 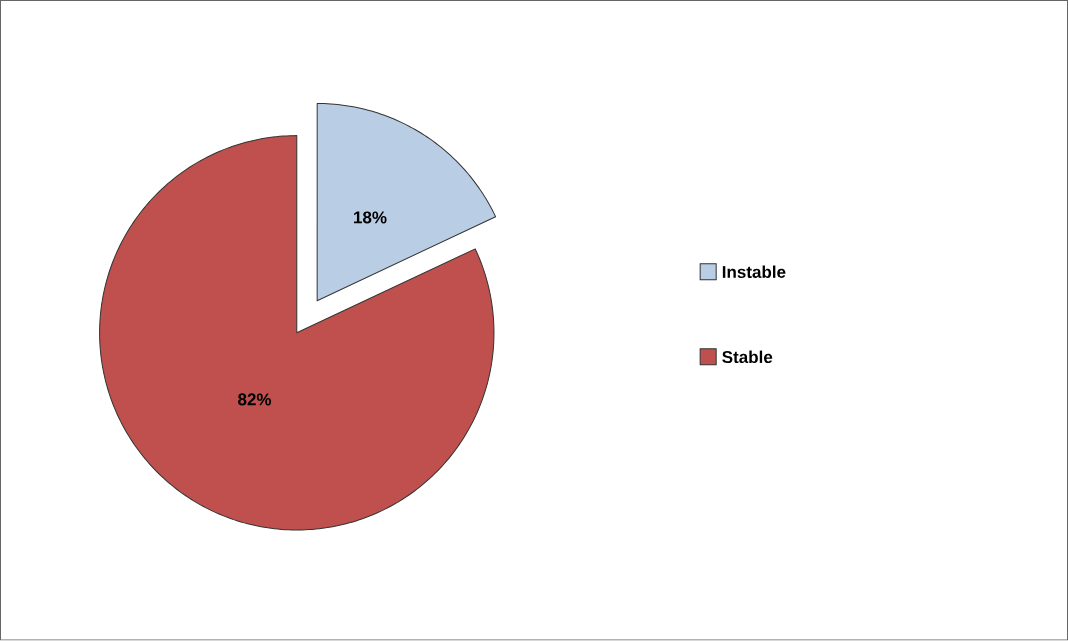 What do you see at coordinates (754, 272) in the screenshot?
I see `legend-label: Instable` at bounding box center [754, 272].